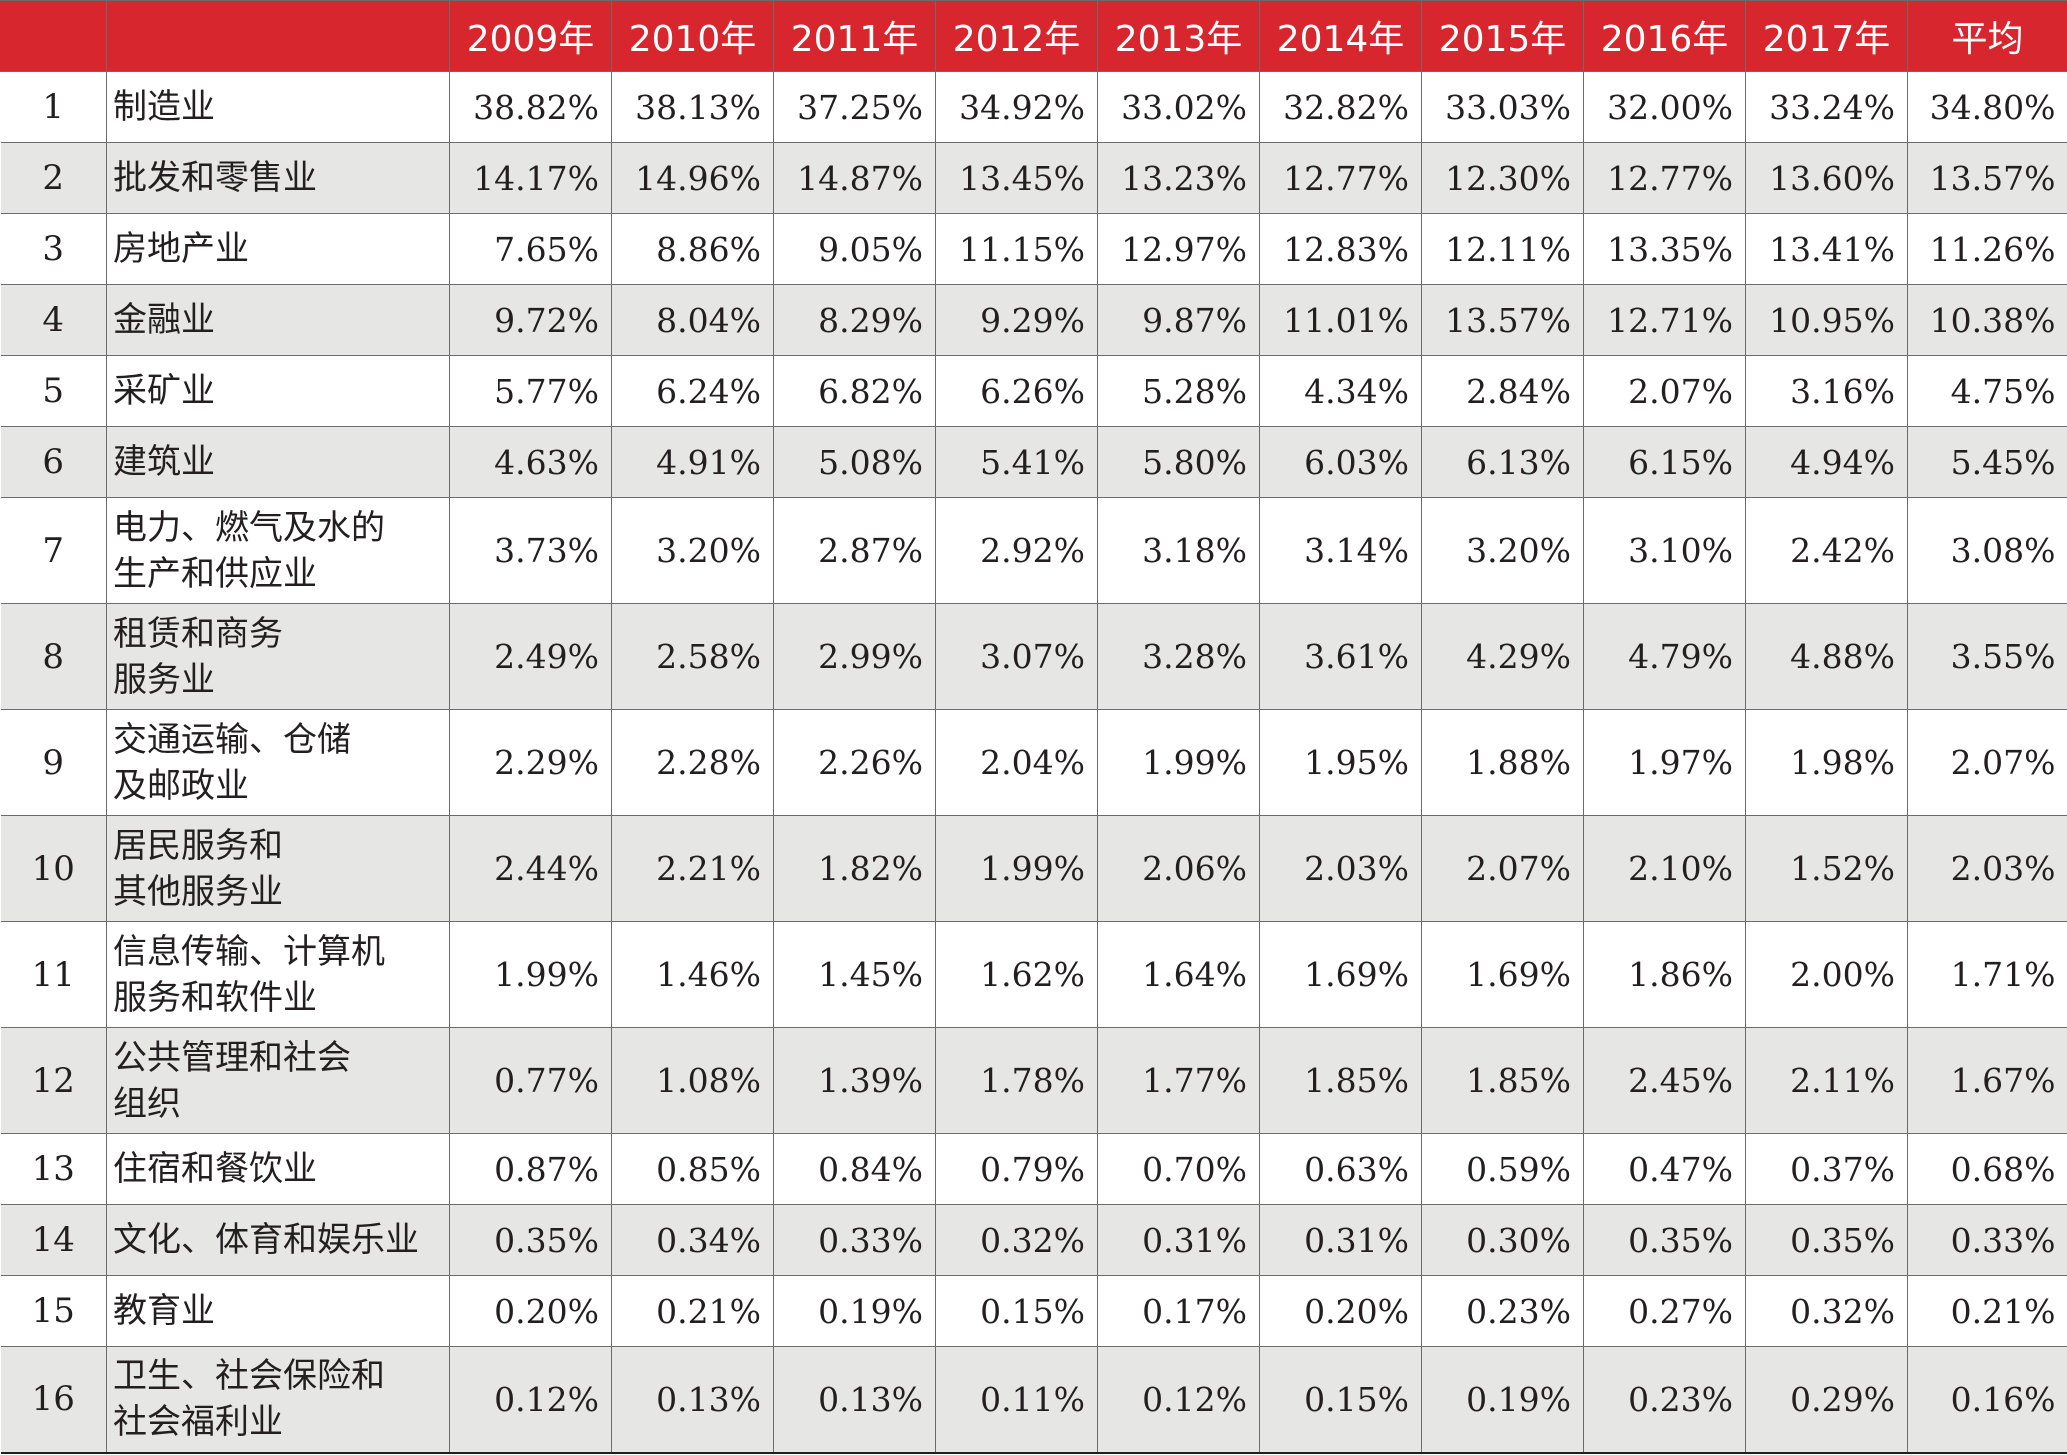 This screenshot has height=1455, width=2067. I want to click on value-cell: 32.82%, so click(1340, 107).